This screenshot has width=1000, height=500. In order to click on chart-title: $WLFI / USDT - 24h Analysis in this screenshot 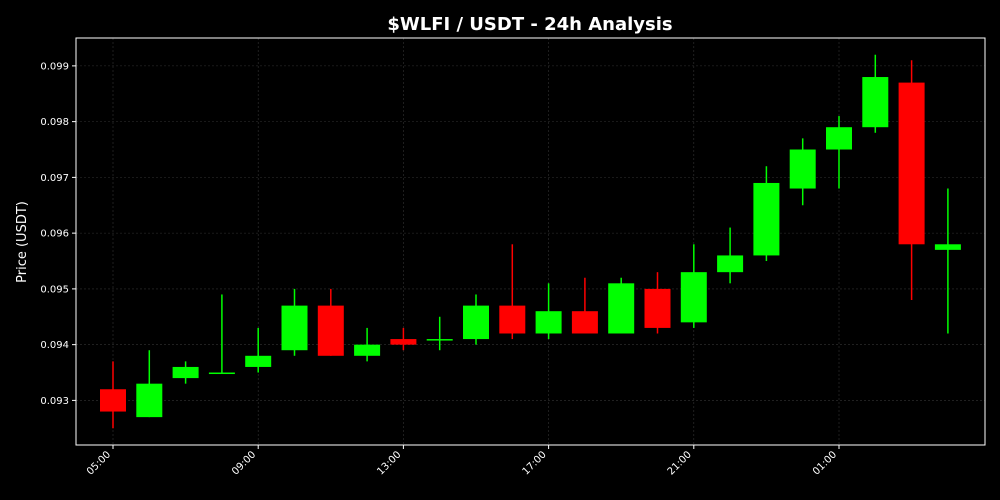, I will do `click(529, 24)`.